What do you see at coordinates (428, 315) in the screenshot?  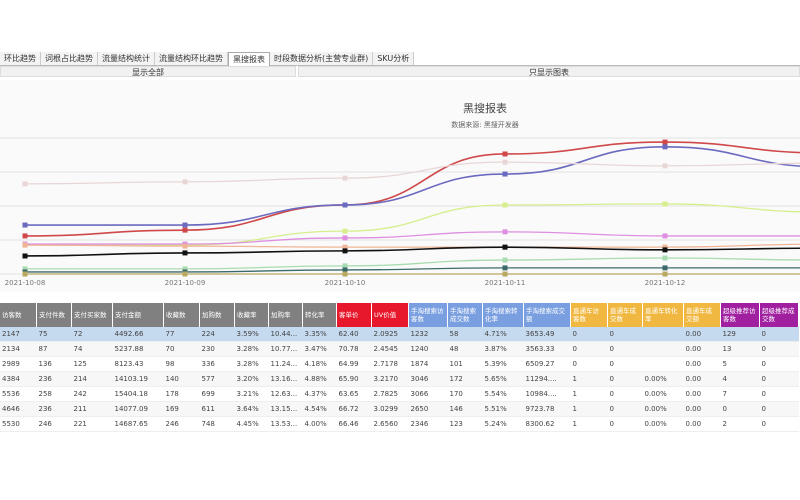 I see `column-header: 手淘搜索访客数` at bounding box center [428, 315].